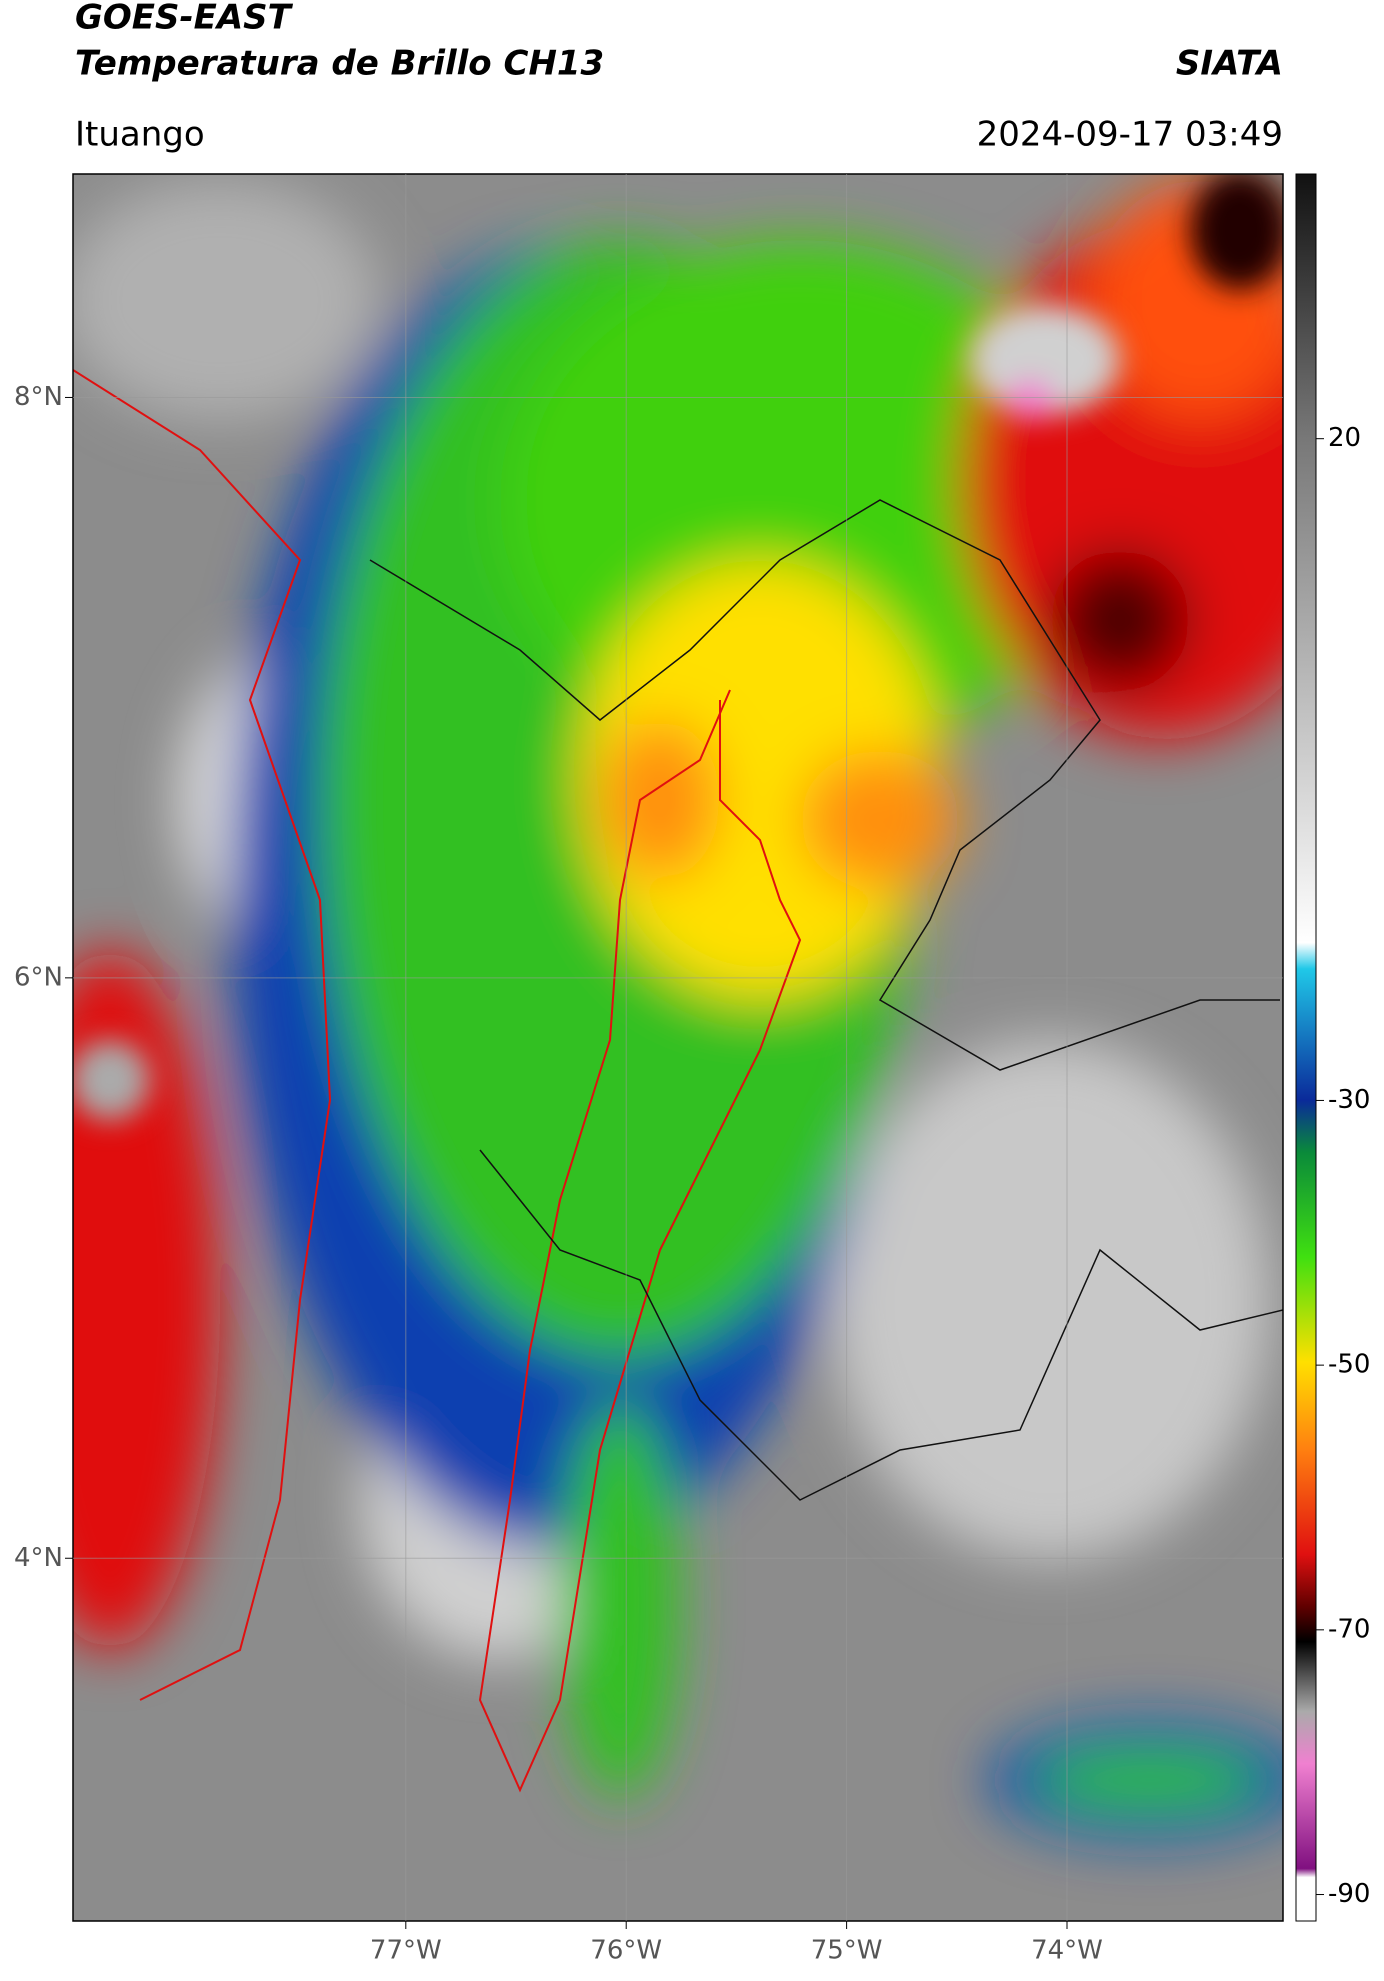  What do you see at coordinates (1130, 135) in the screenshot?
I see `datetime: 2024-09-17 03:49` at bounding box center [1130, 135].